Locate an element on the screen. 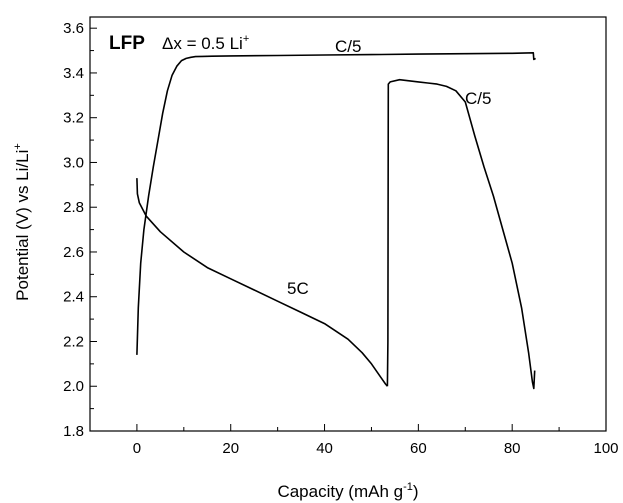 This screenshot has height=503, width=623. x-tick-label: 100 is located at coordinates (605, 448).